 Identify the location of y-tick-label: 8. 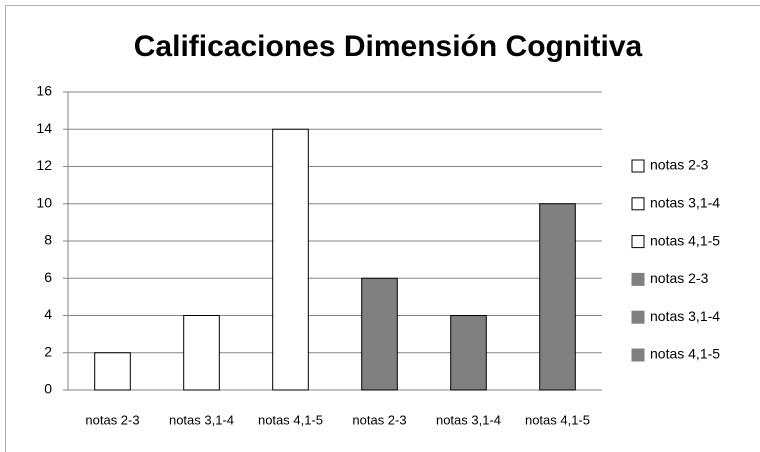
(48, 240).